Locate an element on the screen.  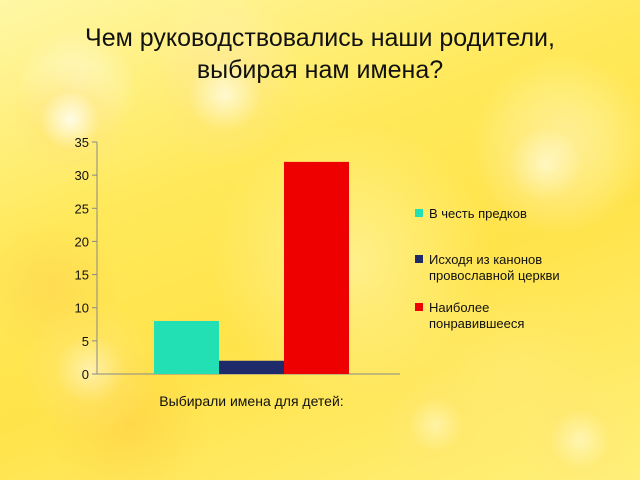
legend-label-2: провославной церкви is located at coordinates (494, 275).